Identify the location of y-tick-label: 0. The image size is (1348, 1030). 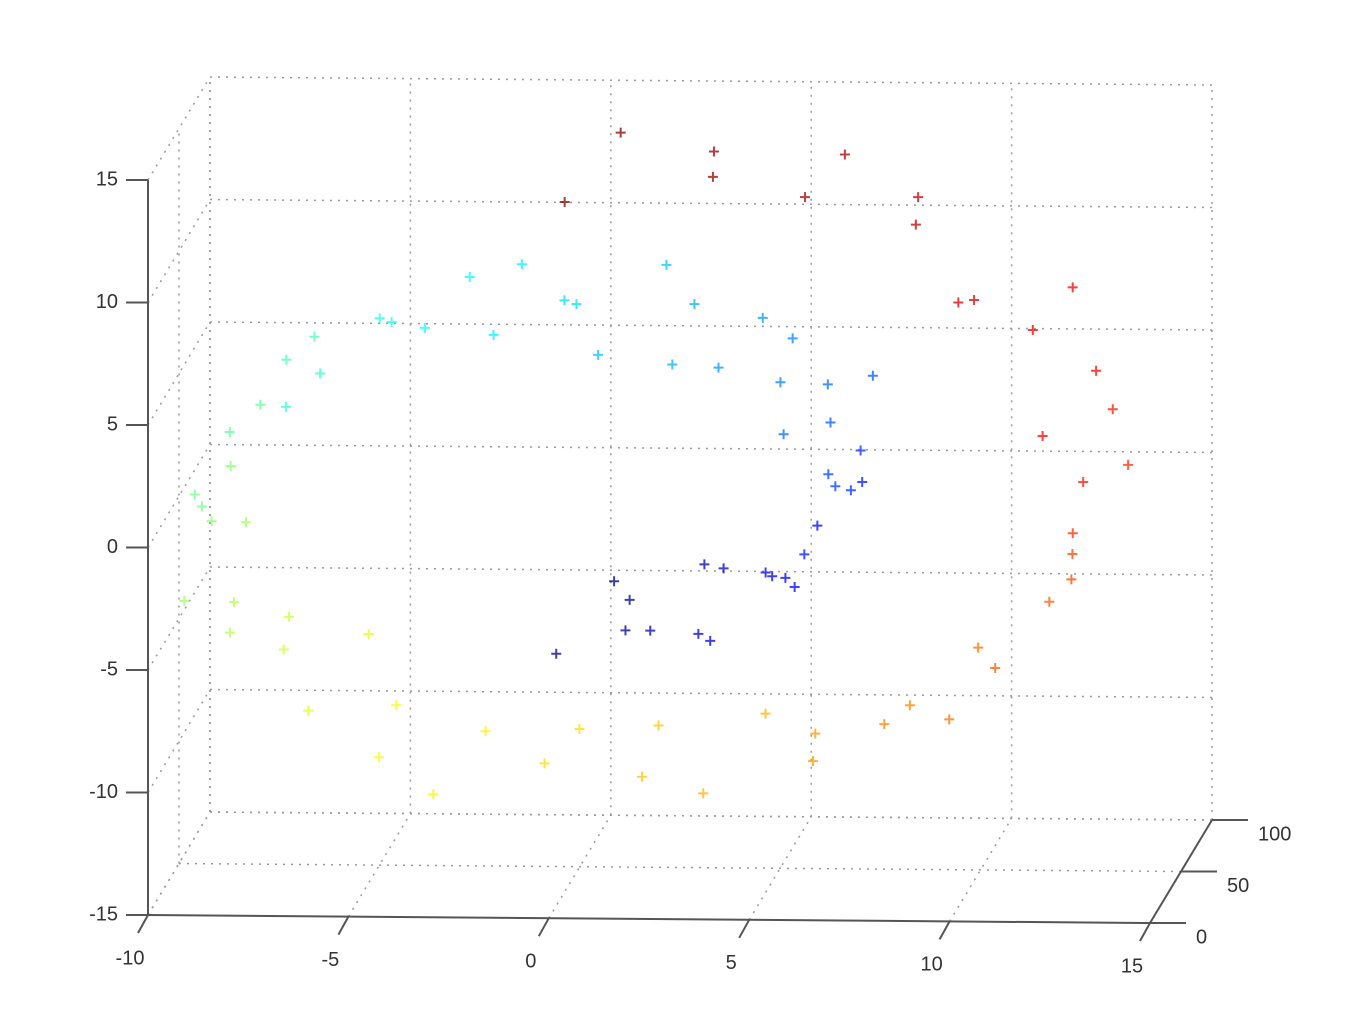
(1201, 937).